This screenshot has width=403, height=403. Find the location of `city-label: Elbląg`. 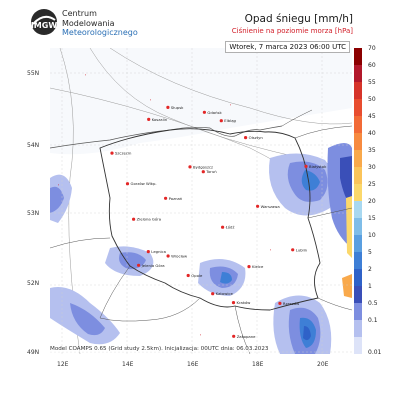

city-label: Elbląg is located at coordinates (230, 120).